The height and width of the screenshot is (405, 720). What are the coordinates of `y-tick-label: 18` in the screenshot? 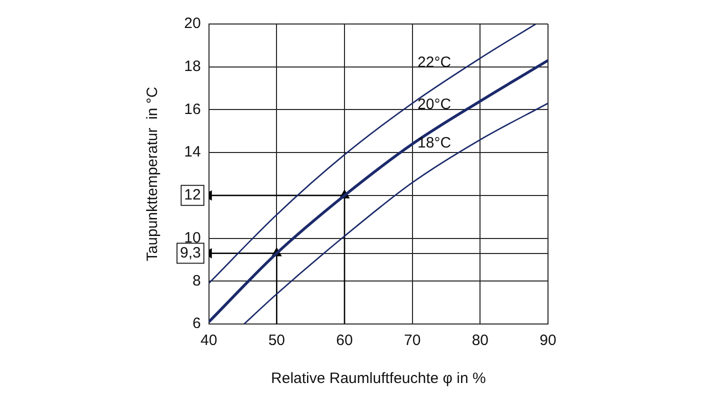 It's located at (192, 66).